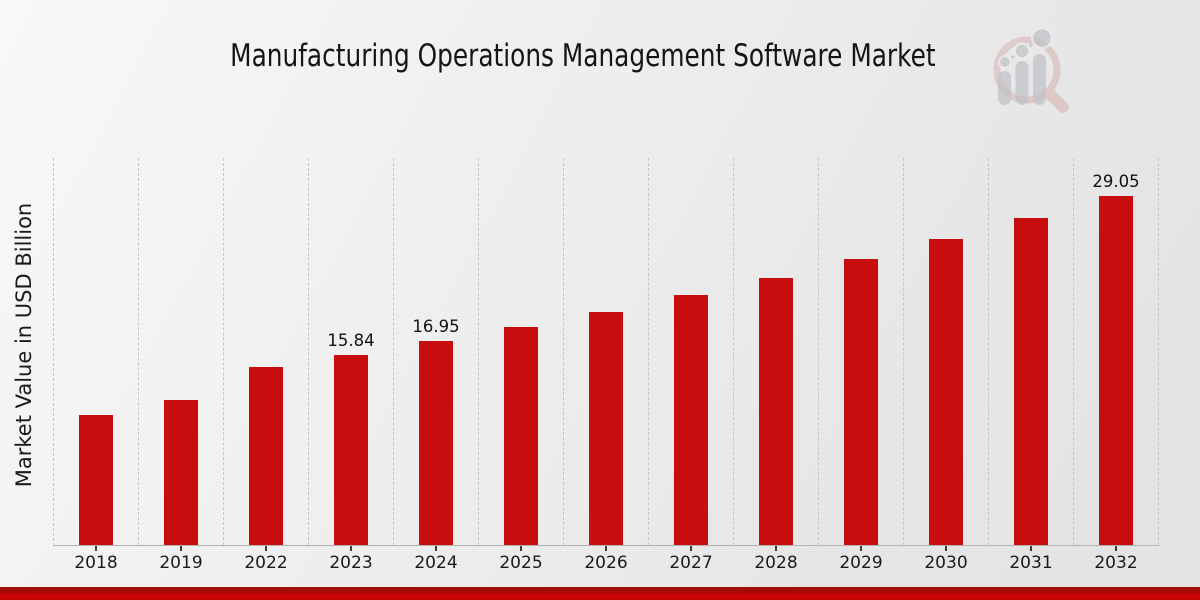 The width and height of the screenshot is (1200, 600). What do you see at coordinates (351, 563) in the screenshot?
I see `x-tick-label-2023: 2023` at bounding box center [351, 563].